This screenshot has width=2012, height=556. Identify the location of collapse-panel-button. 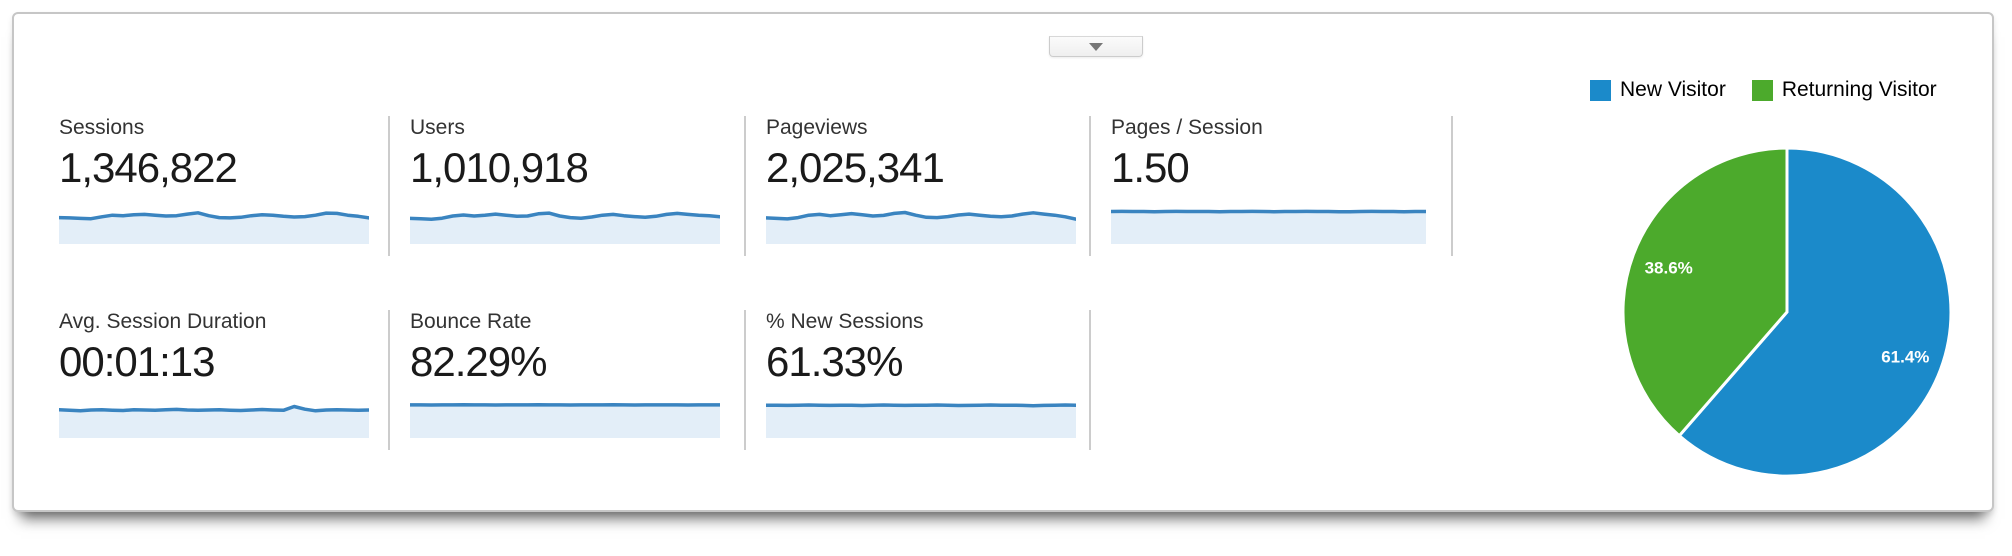
(1096, 46).